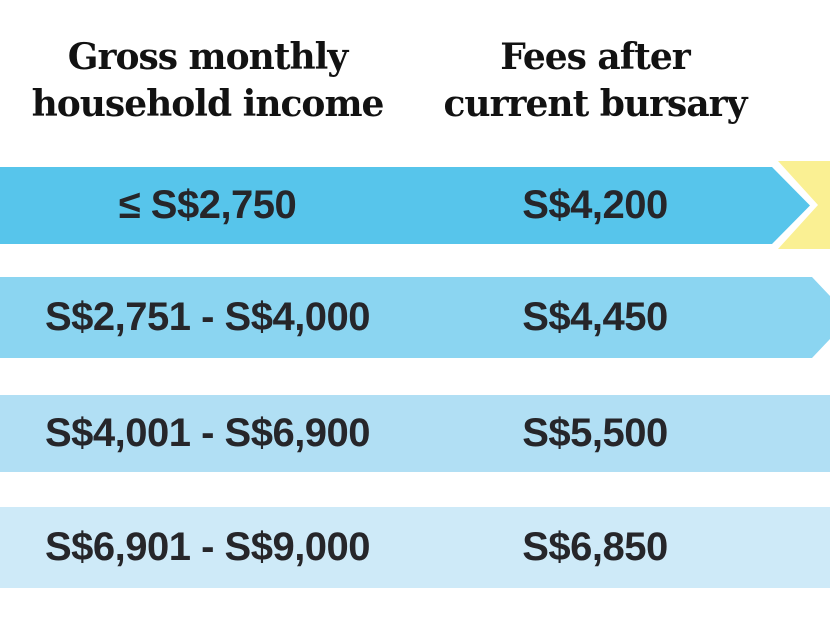 The width and height of the screenshot is (830, 622). Describe the element at coordinates (595, 104) in the screenshot. I see `column-header-fees-line2: current bursary` at that location.